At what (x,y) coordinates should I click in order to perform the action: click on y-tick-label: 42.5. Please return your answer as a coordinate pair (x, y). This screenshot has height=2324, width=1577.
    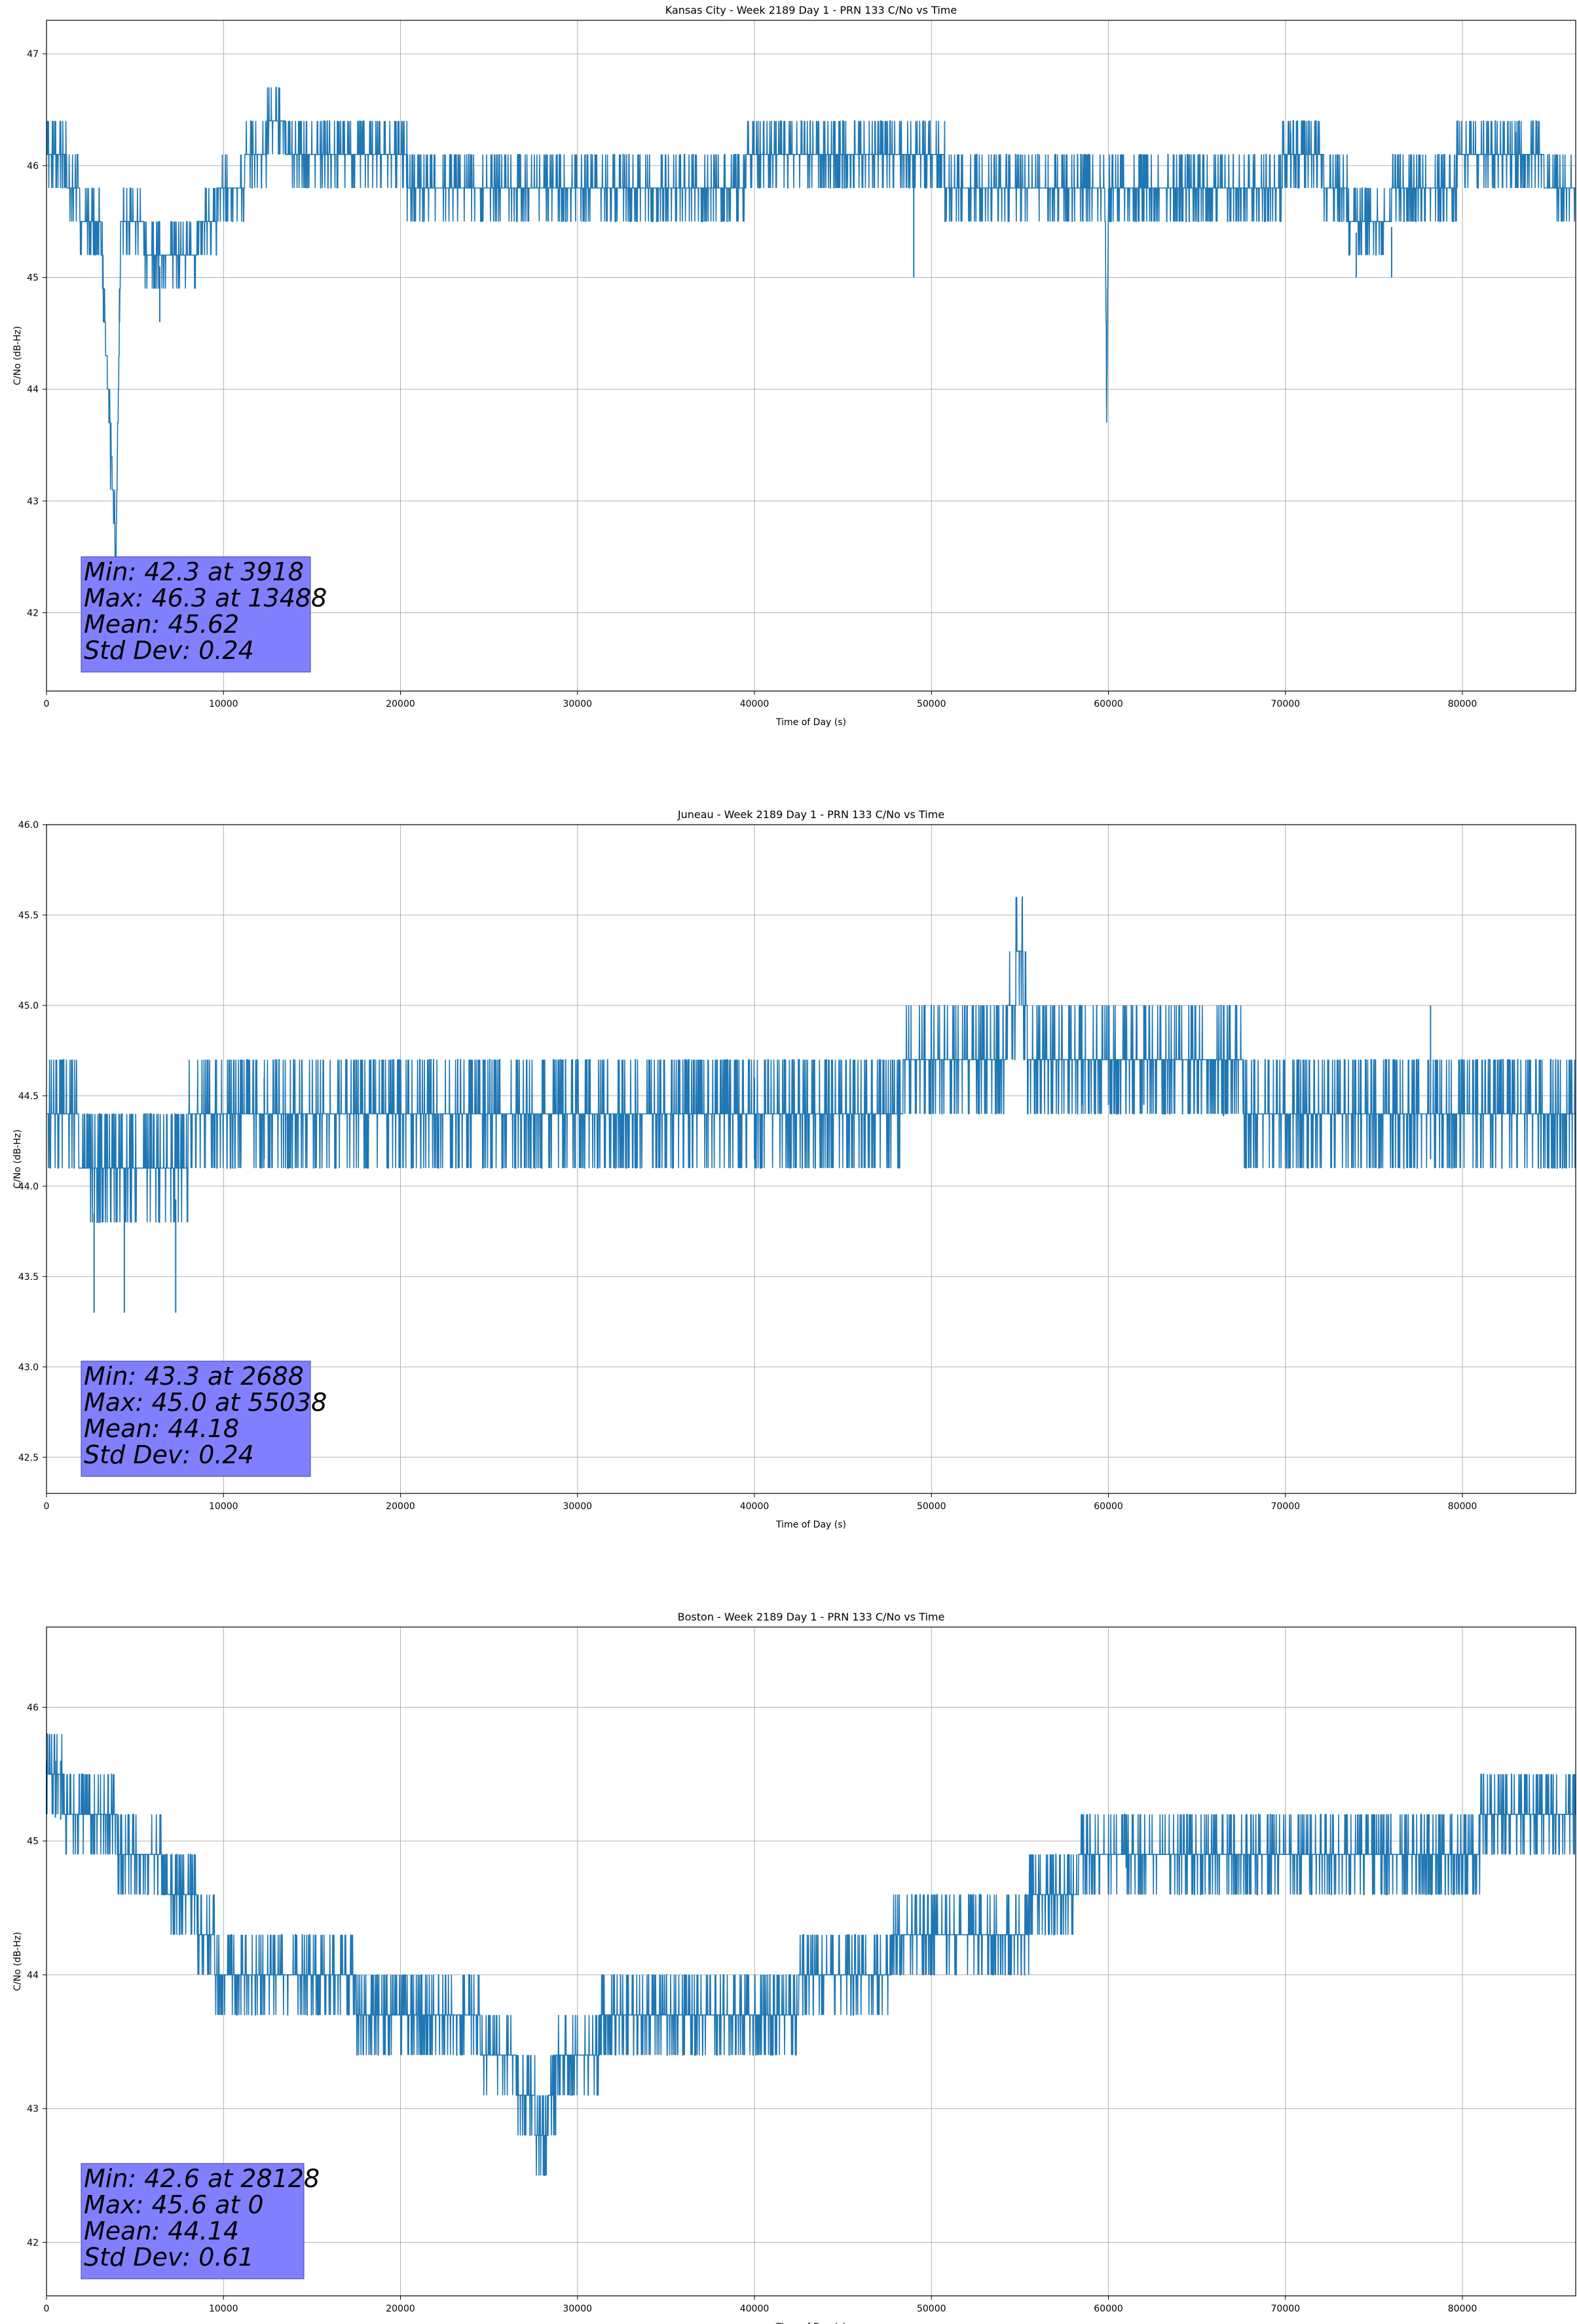
    Looking at the image, I should click on (28, 1458).